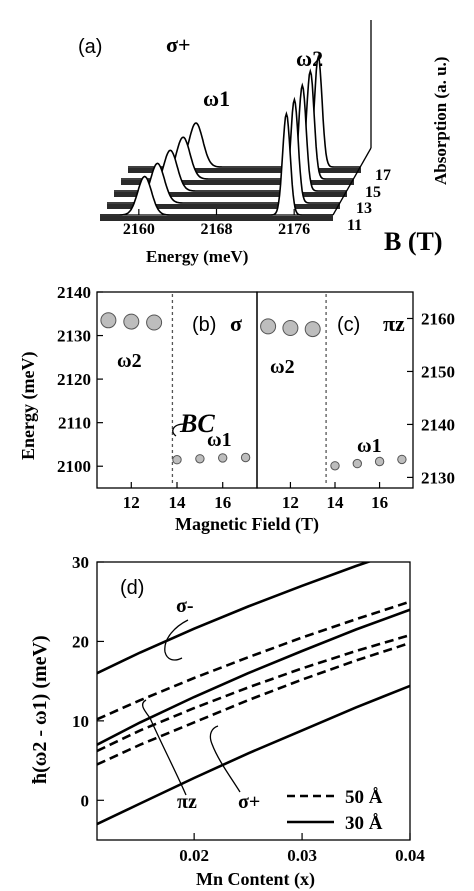 This screenshot has height=891, width=474. I want to click on x-tick-label-b-16: 16, so click(222, 502).